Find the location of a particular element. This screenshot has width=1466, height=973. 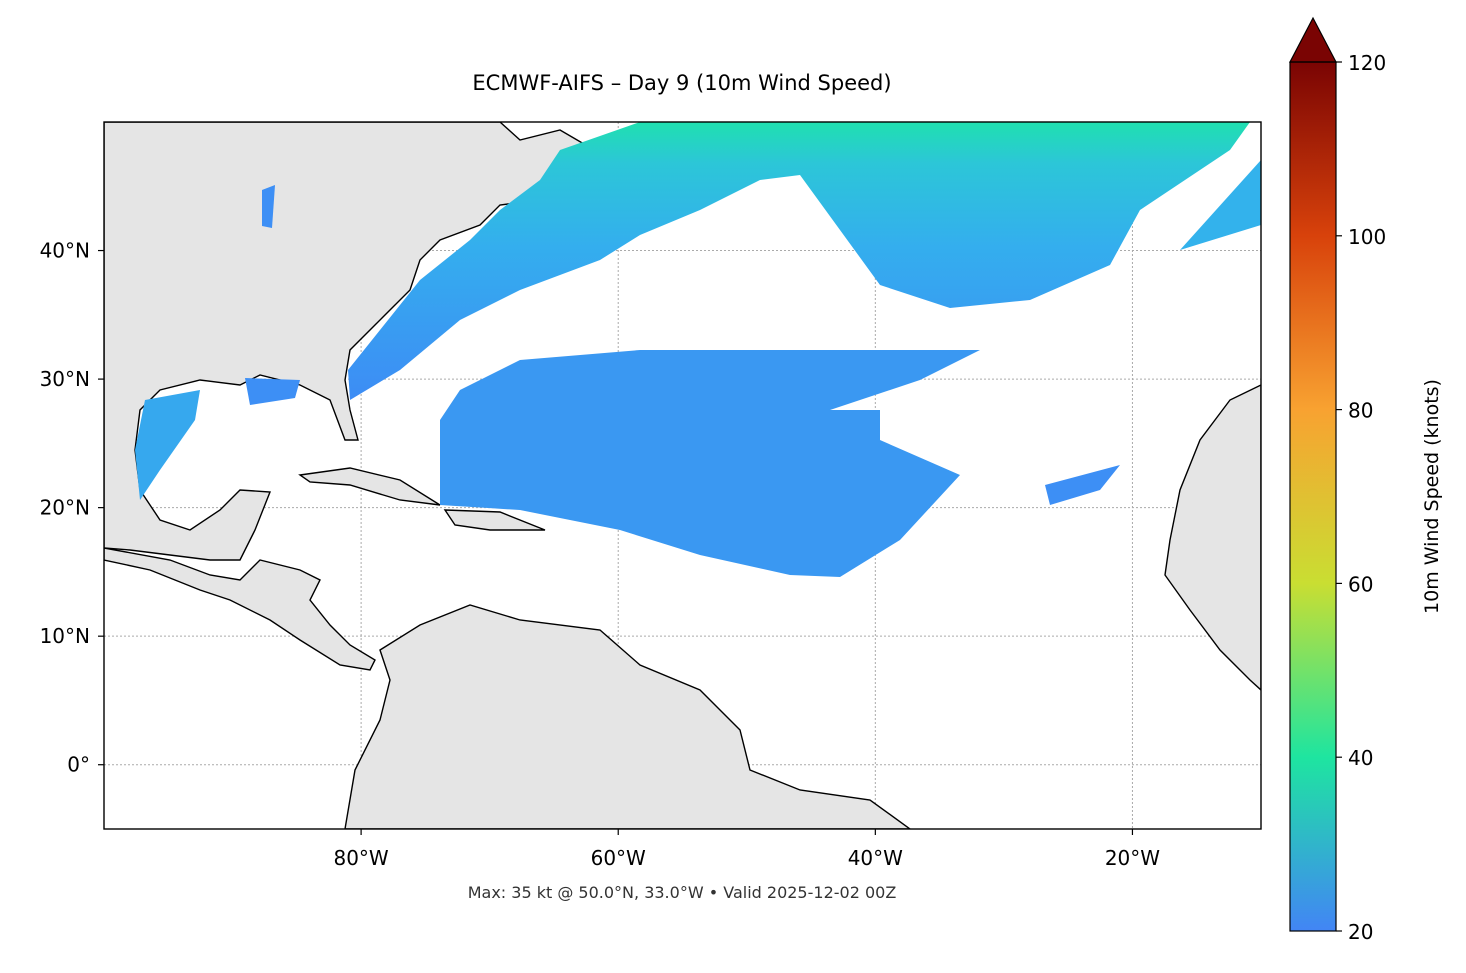

hispaniola is located at coordinates (494, 520).